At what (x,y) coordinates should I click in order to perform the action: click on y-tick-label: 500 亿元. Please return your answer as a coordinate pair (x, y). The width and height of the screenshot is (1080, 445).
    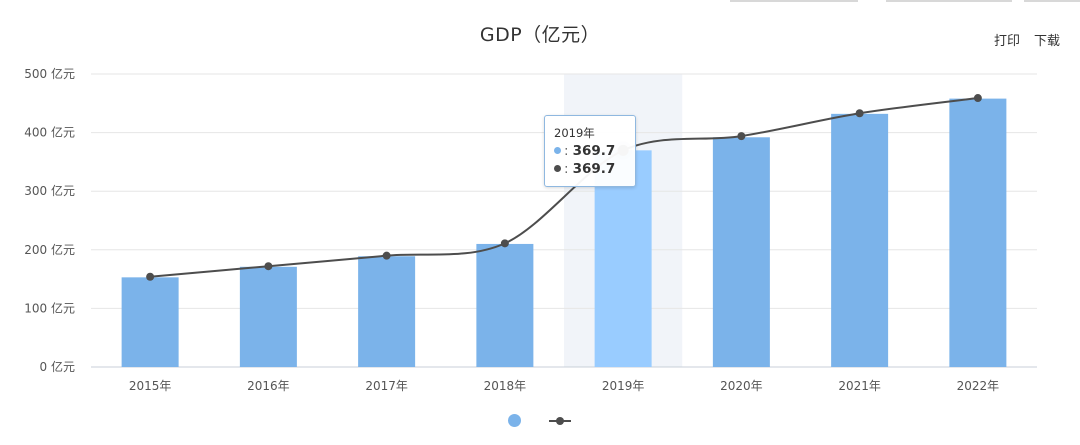
    Looking at the image, I should click on (49, 73).